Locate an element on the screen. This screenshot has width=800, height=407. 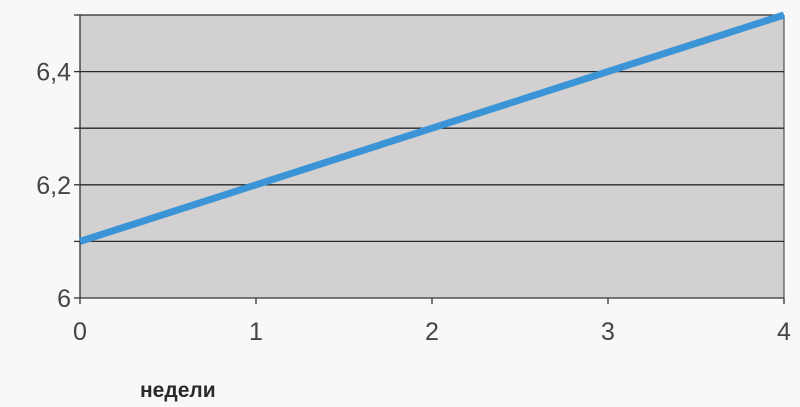
x-axis-title: недели is located at coordinates (178, 390).